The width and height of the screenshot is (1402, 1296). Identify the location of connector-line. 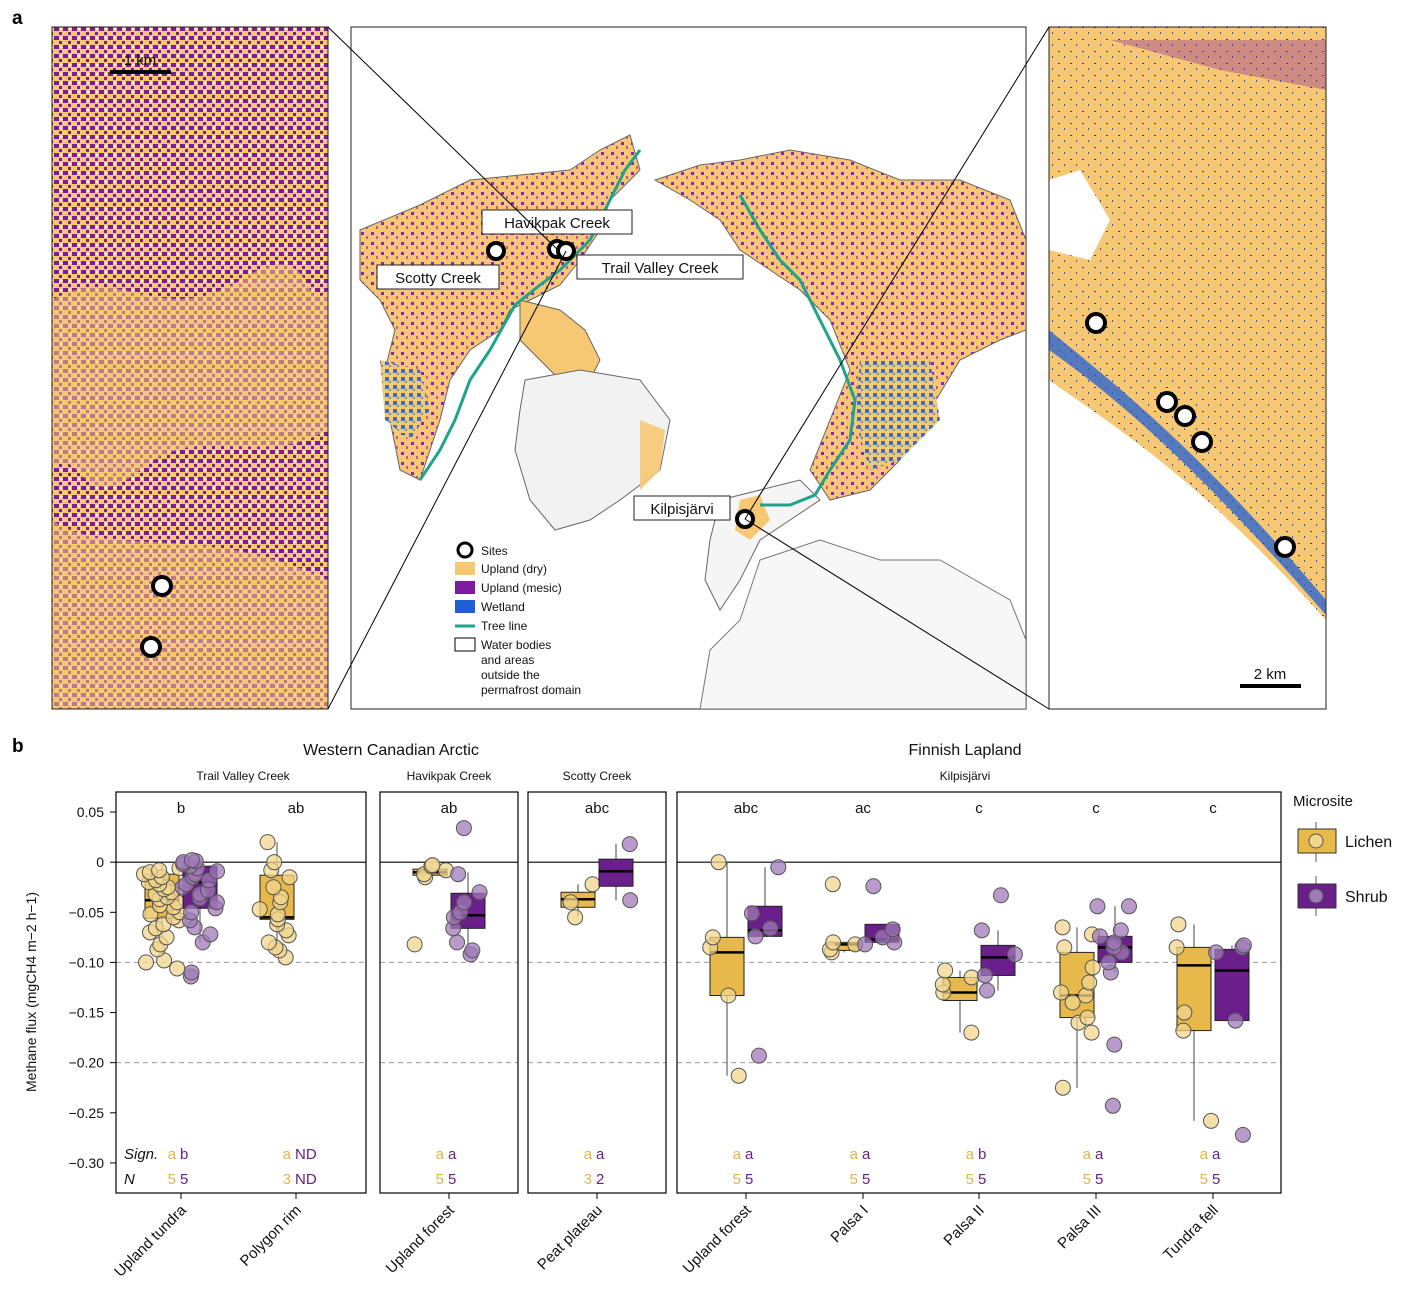
(447, 480).